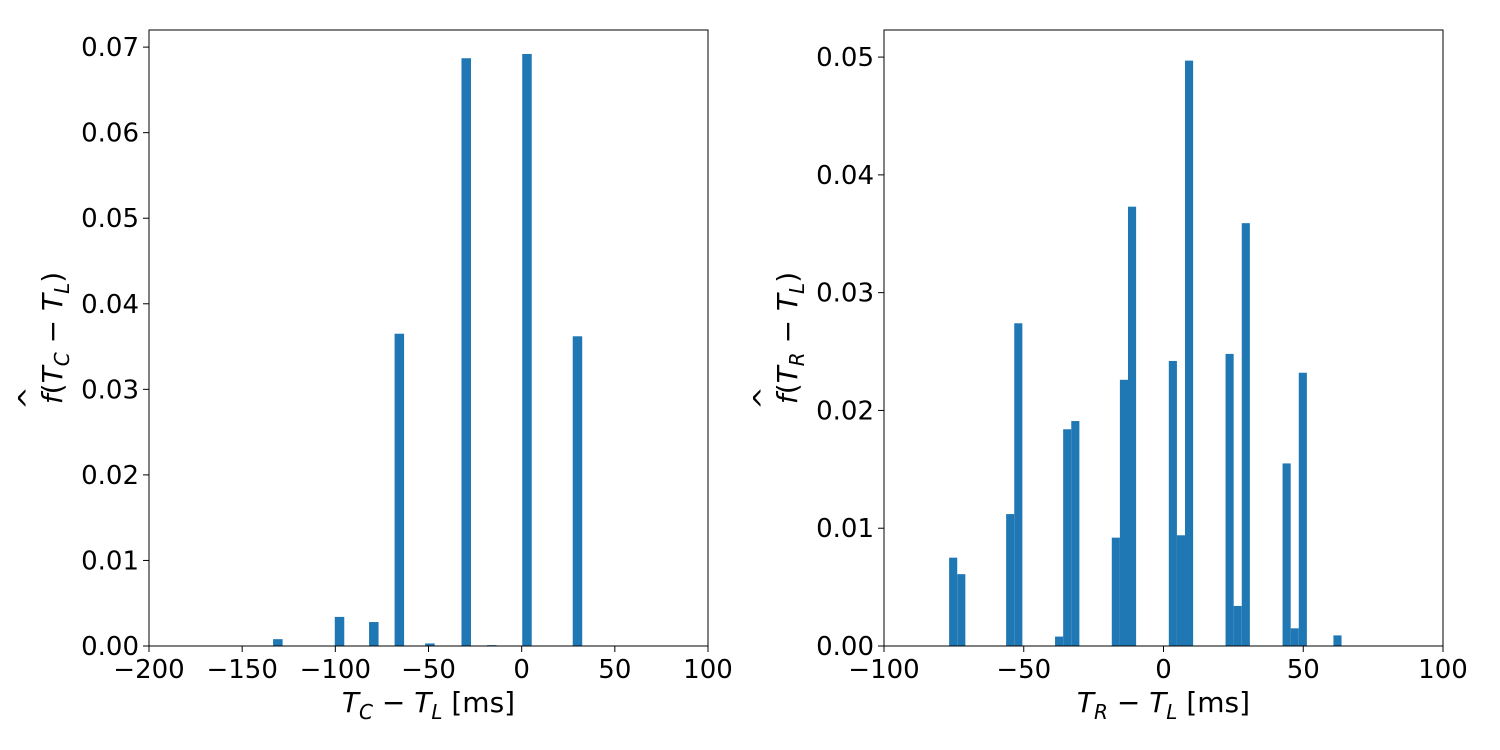  Describe the element at coordinates (1163, 670) in the screenshot. I see `right-x-tick-label-2: 0` at that location.